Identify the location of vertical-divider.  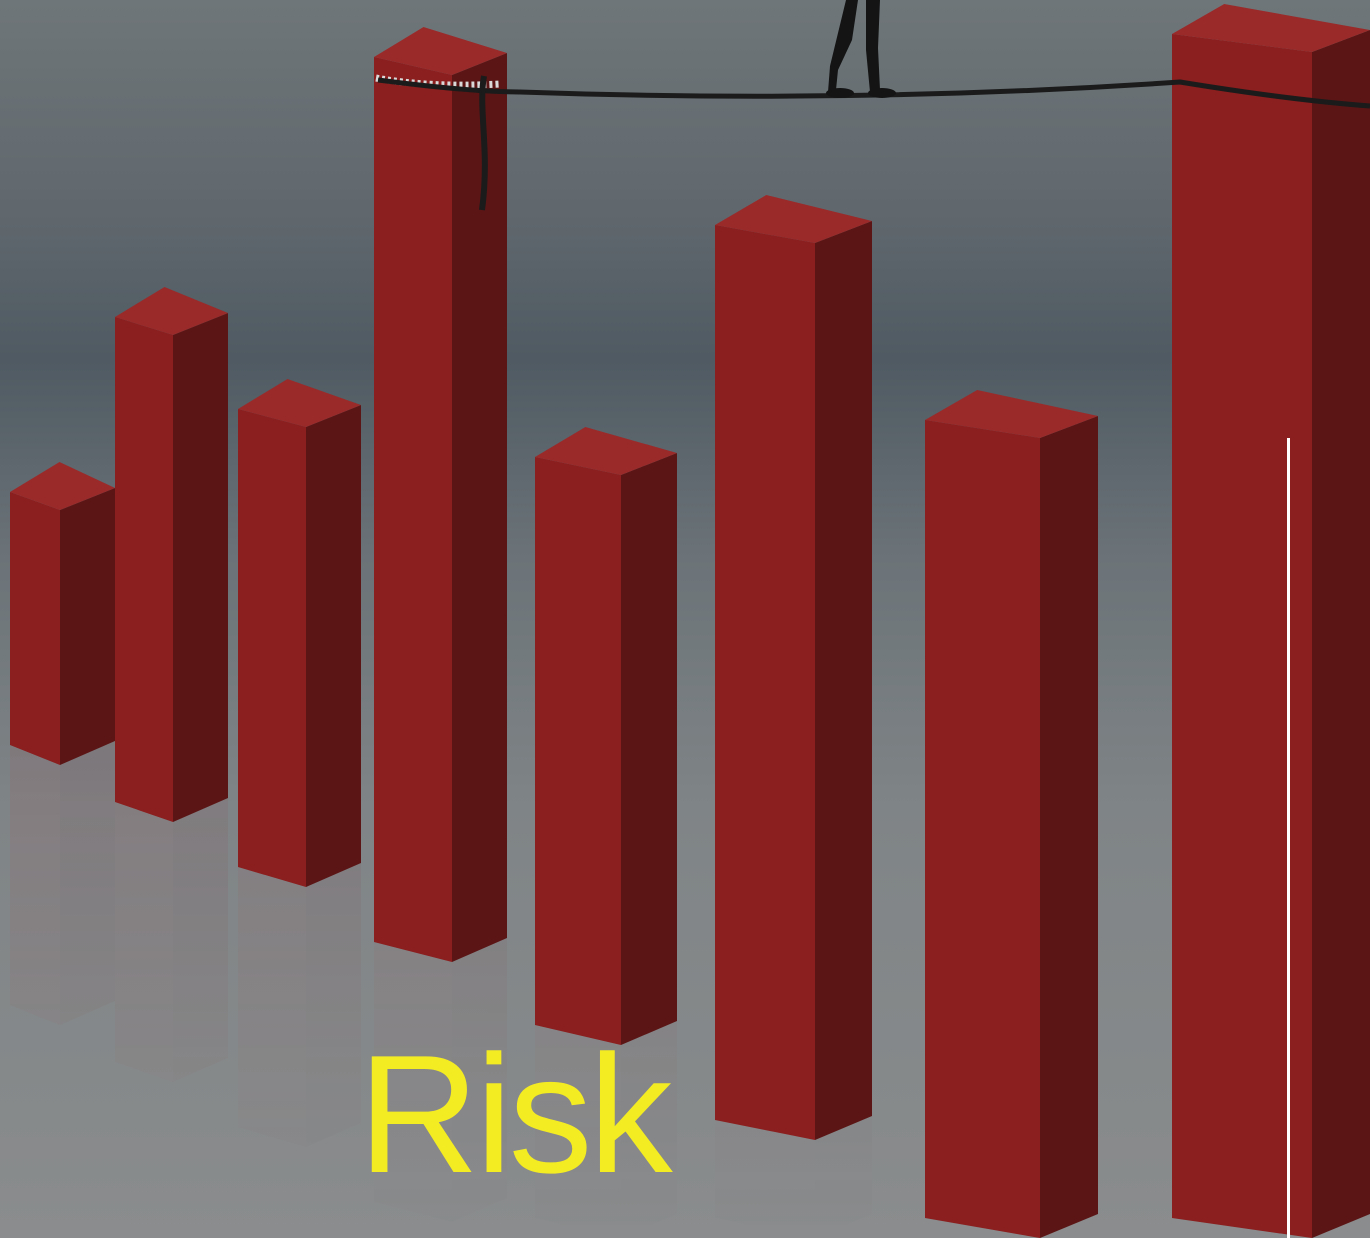
(1288, 838).